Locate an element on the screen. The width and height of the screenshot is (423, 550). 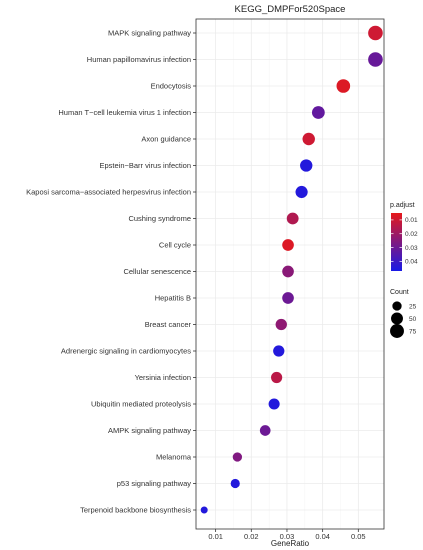
y-tick-label: Axon guidance is located at coordinates (166, 139).